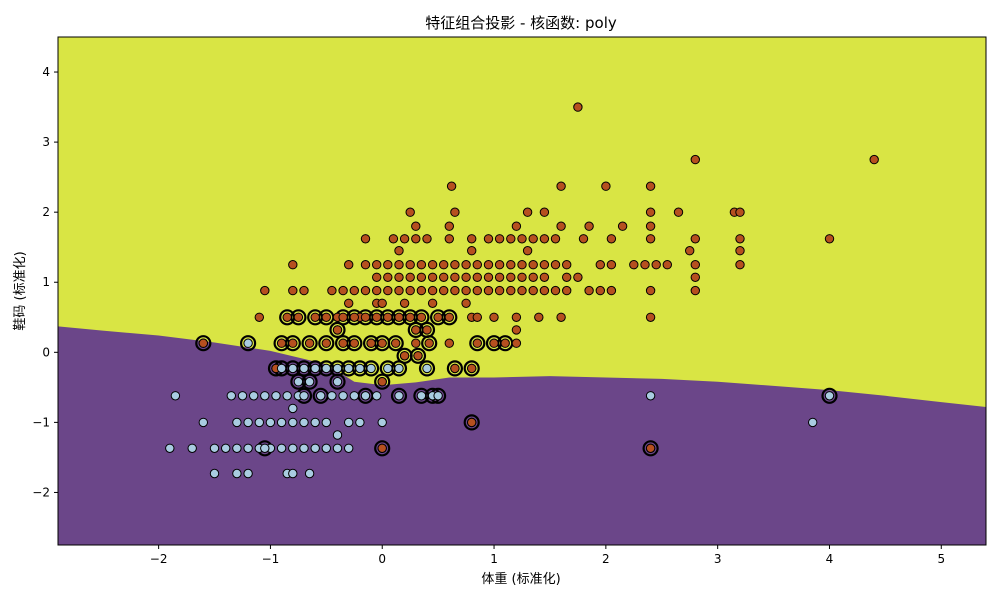  What do you see at coordinates (941, 559) in the screenshot?
I see `x-tick-label: 5` at bounding box center [941, 559].